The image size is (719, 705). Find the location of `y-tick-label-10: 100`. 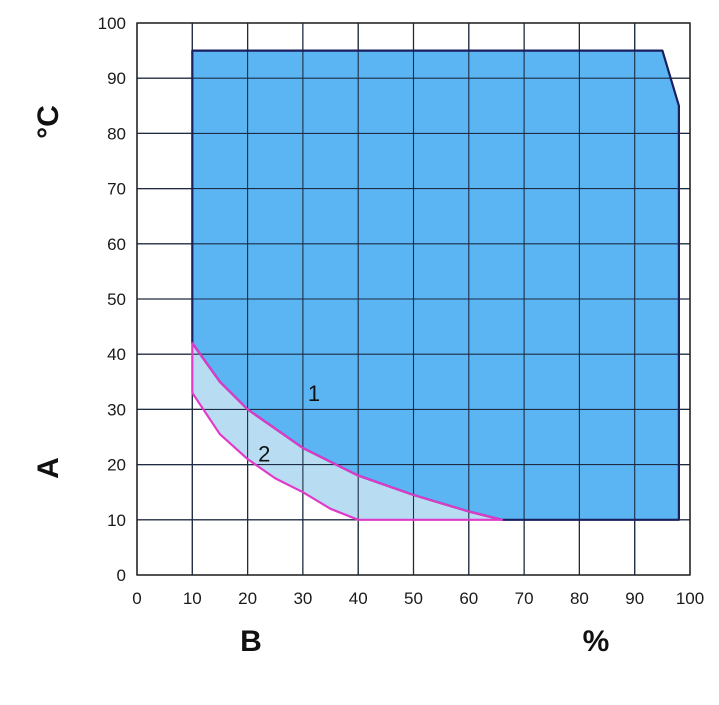

y-tick-label-10: 100 is located at coordinates (112, 23).